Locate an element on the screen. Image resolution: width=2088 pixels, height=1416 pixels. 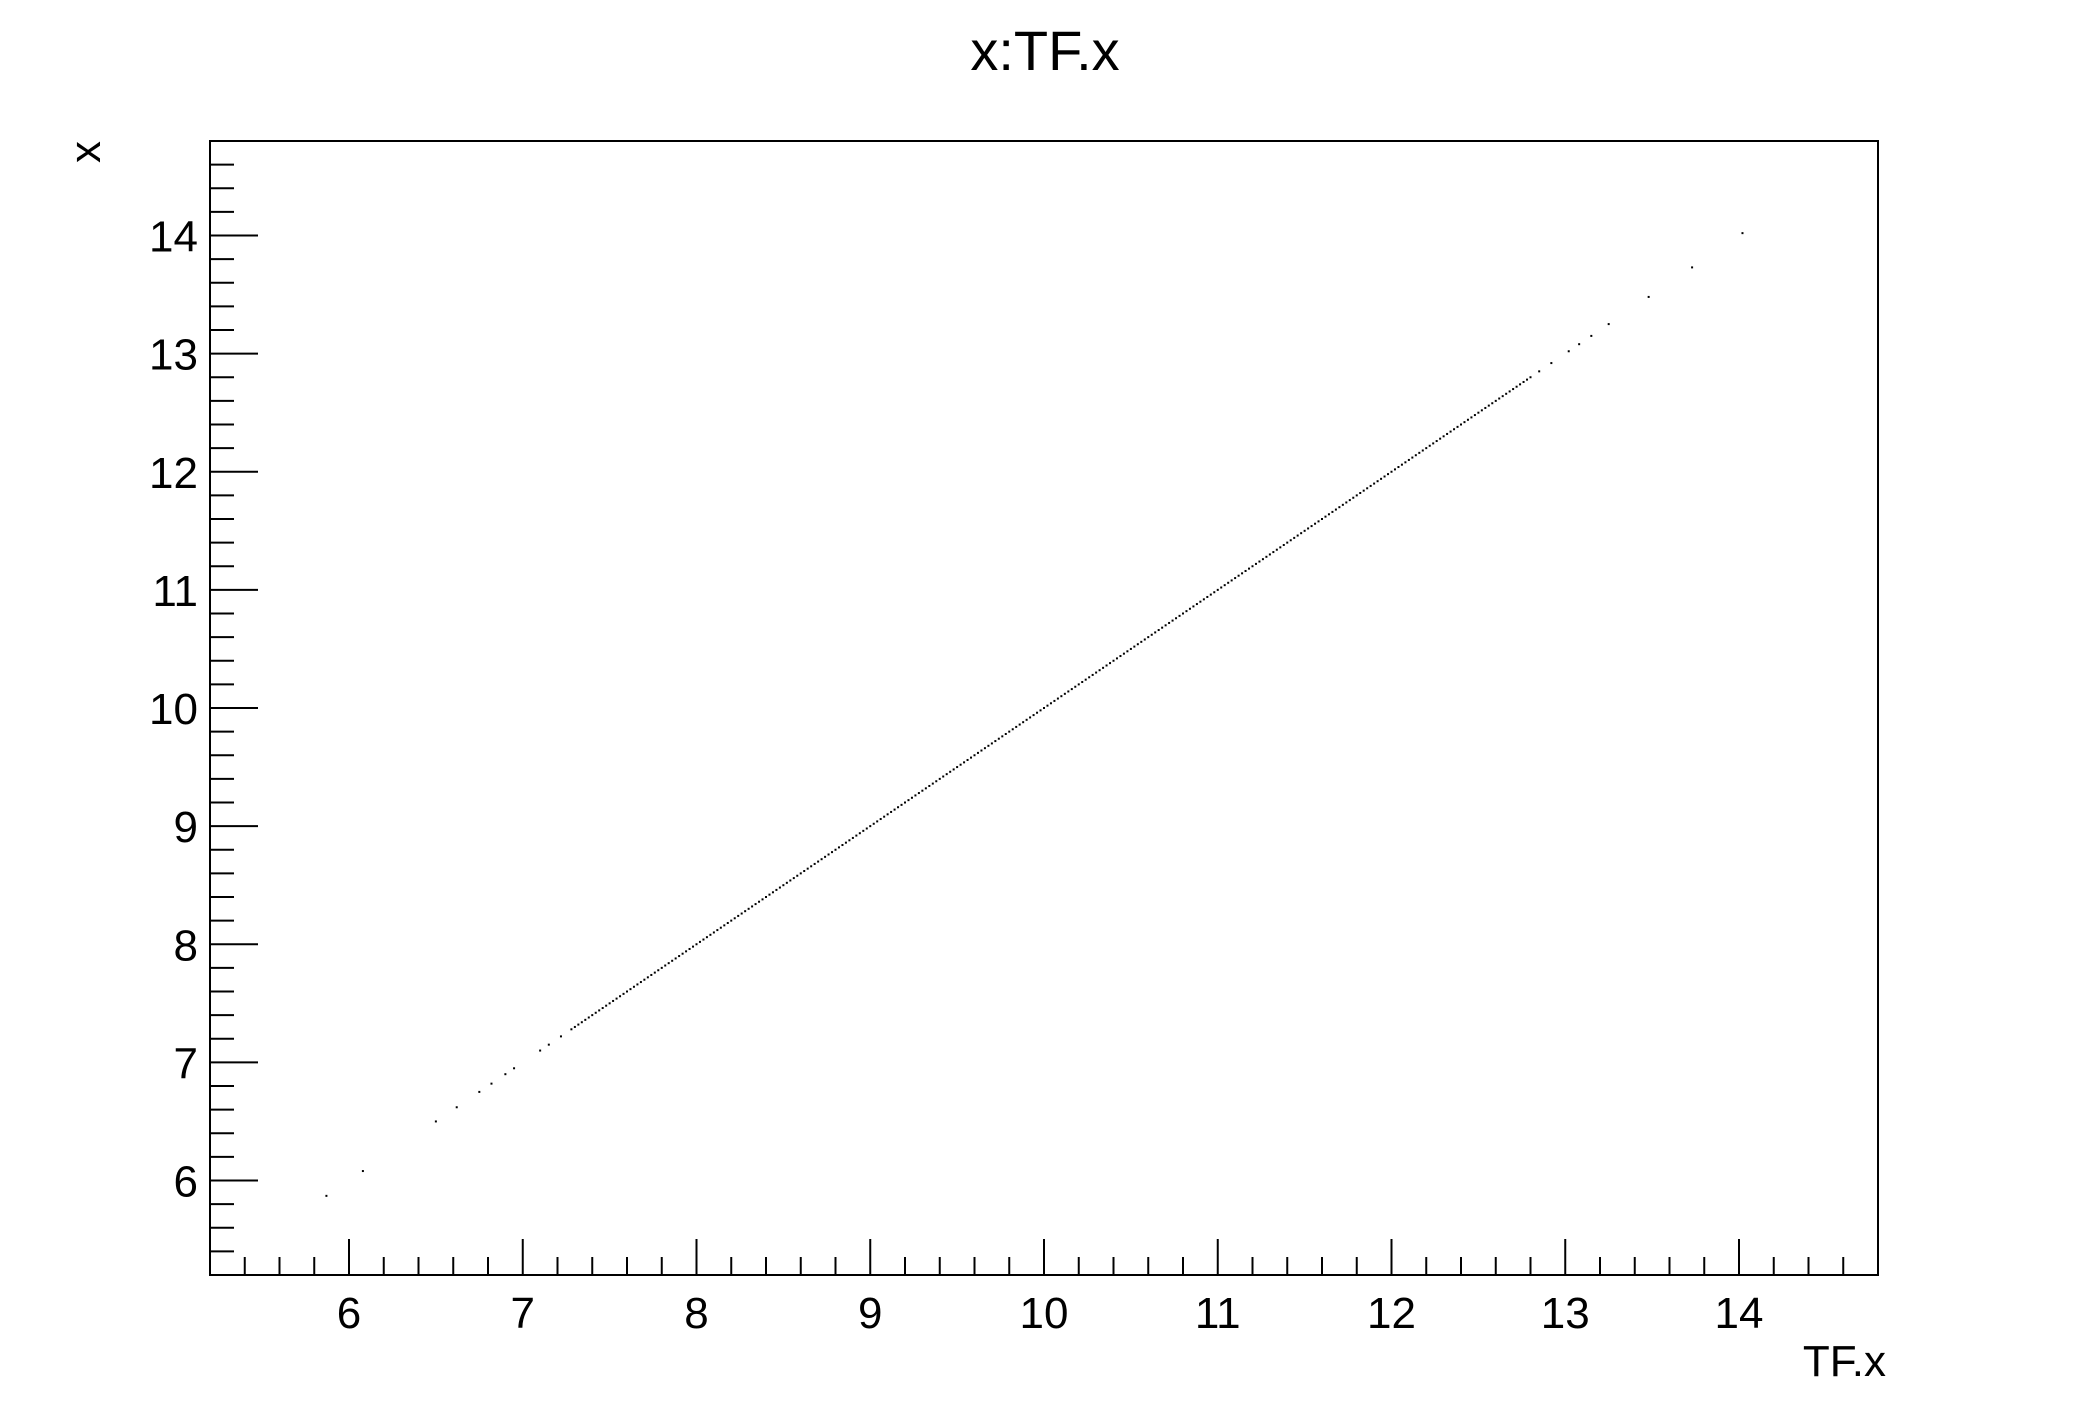
x-tick-label: 8 is located at coordinates (696, 1313).